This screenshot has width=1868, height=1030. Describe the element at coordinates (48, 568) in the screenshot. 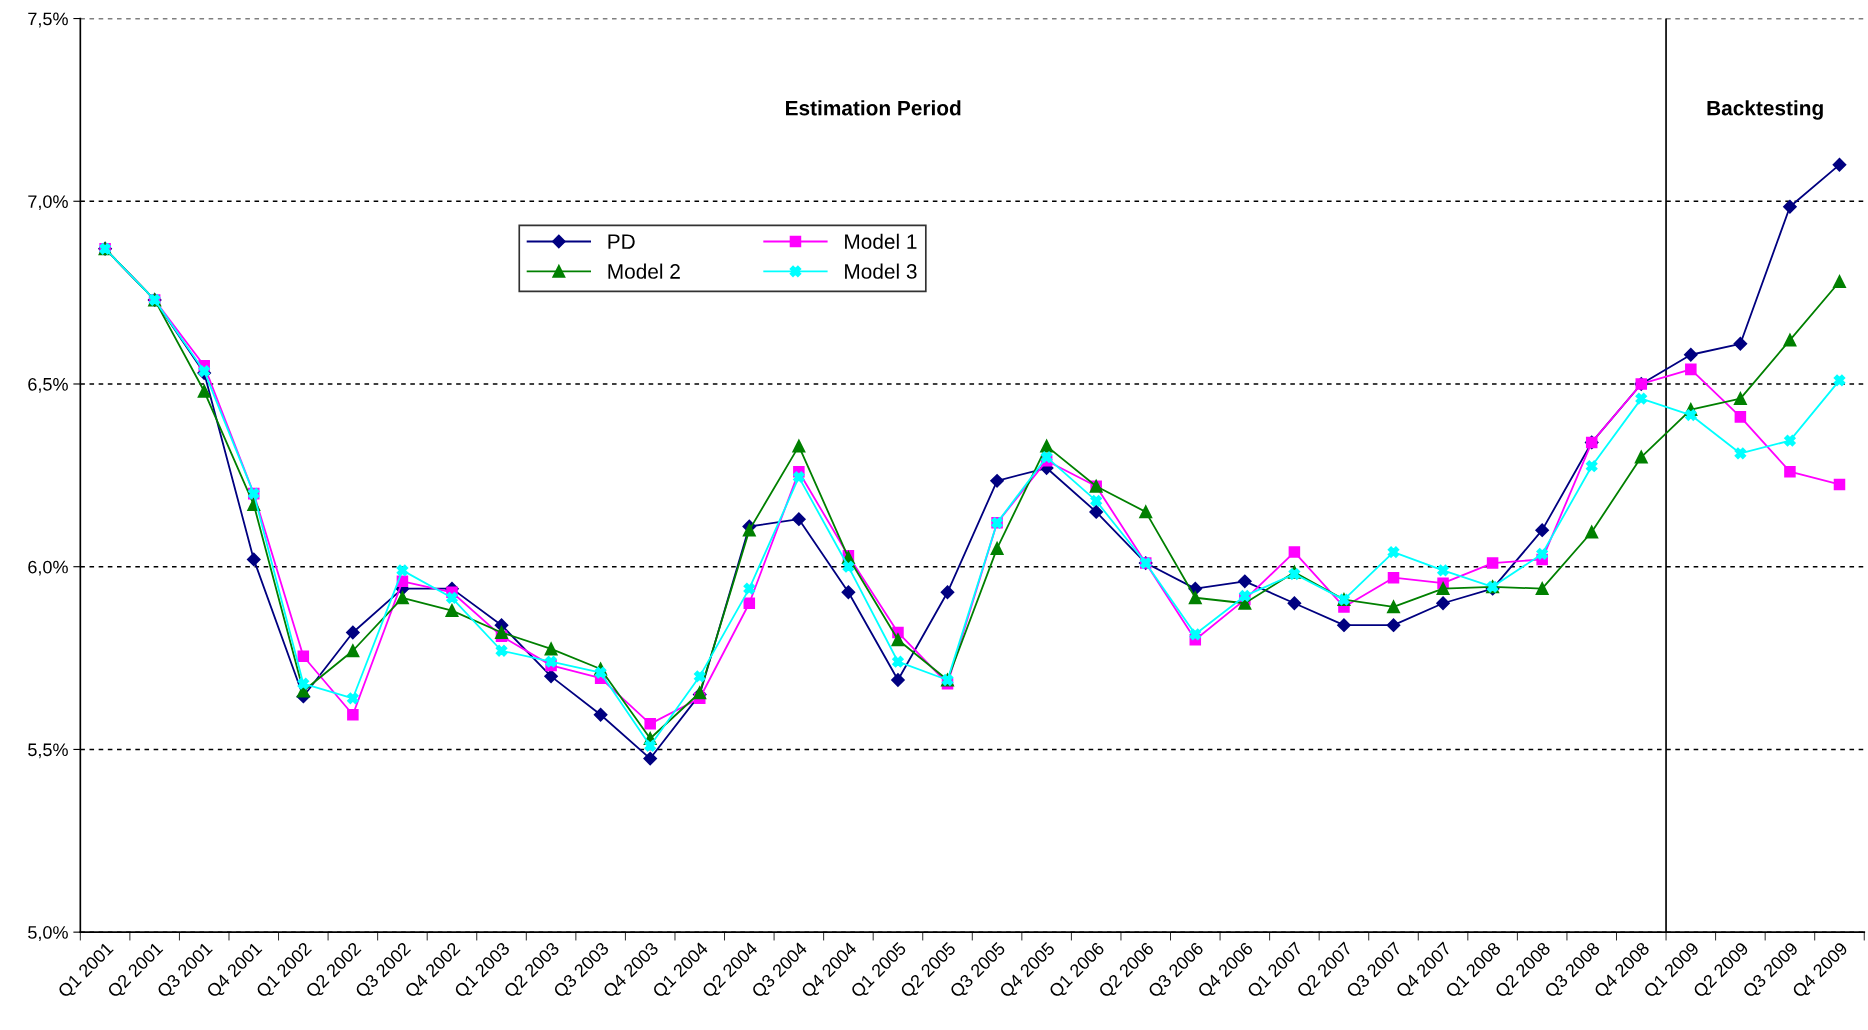

I see `y-tick-label: 6,0%` at that location.